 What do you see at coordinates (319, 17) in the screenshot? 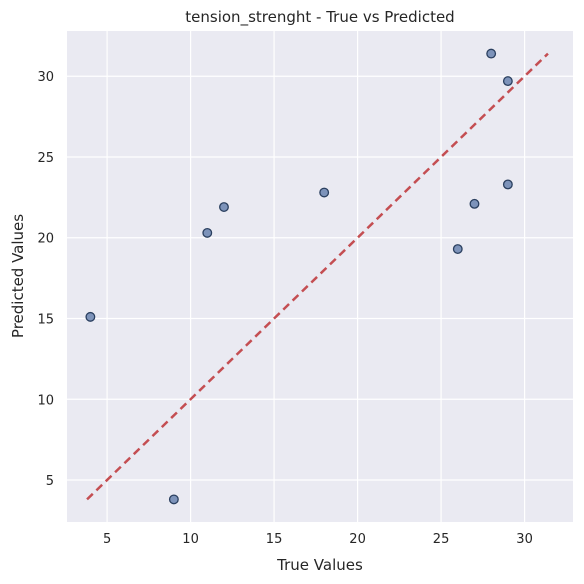
I see `chart-title: tension_strenght - True vs Predicted` at bounding box center [319, 17].